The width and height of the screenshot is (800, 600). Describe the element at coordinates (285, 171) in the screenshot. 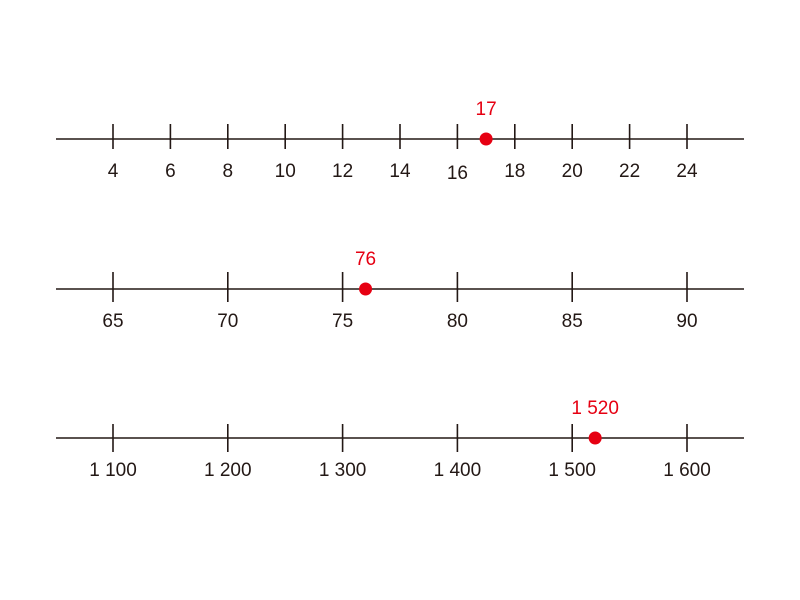

I see `tick-label: 10` at that location.